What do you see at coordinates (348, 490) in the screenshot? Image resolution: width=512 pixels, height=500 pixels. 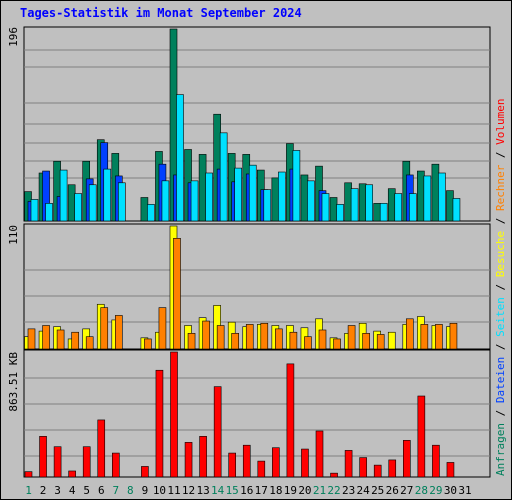 I see `x-tick-label: 23` at bounding box center [348, 490].